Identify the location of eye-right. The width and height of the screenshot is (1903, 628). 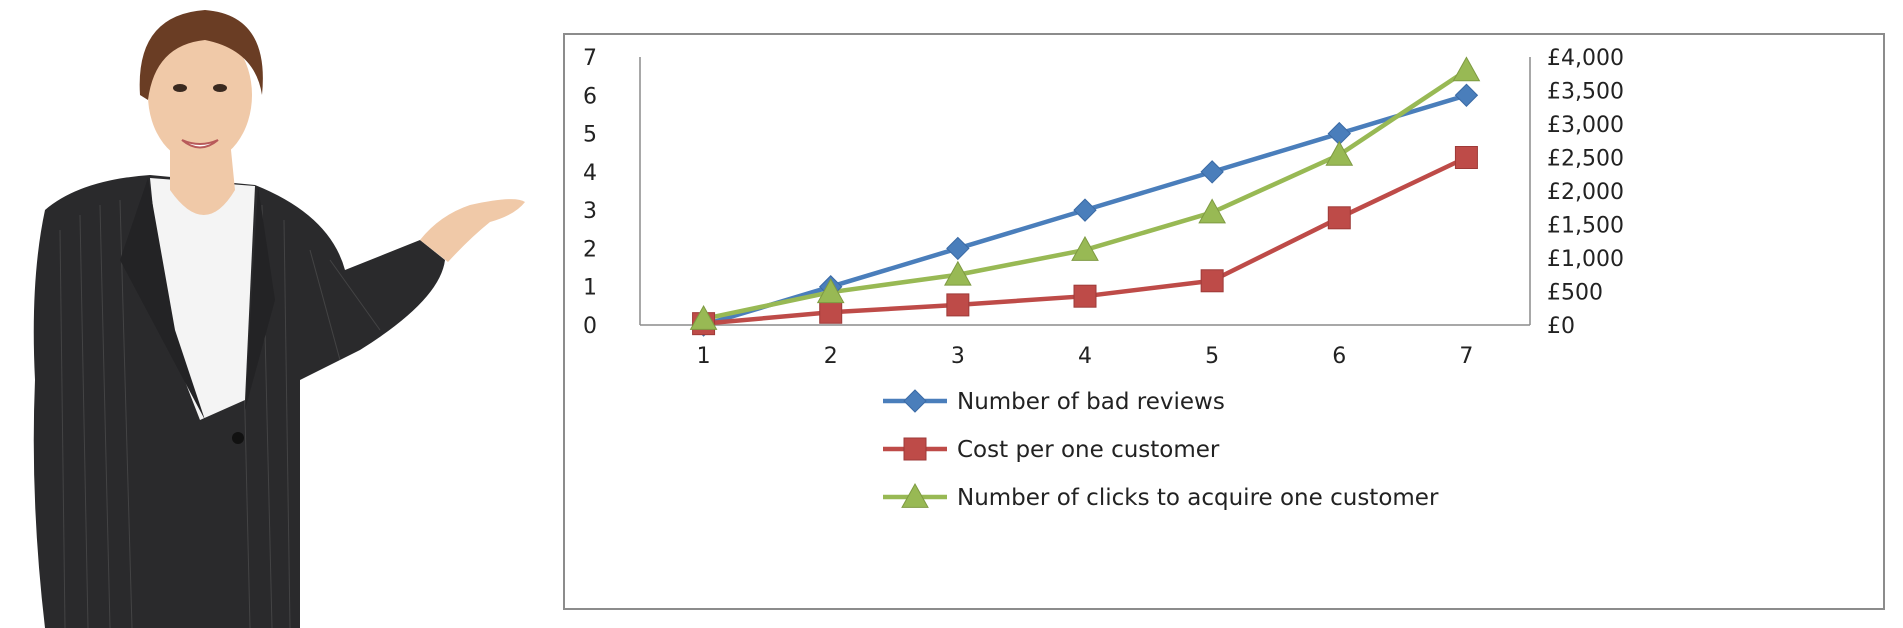
(220, 88).